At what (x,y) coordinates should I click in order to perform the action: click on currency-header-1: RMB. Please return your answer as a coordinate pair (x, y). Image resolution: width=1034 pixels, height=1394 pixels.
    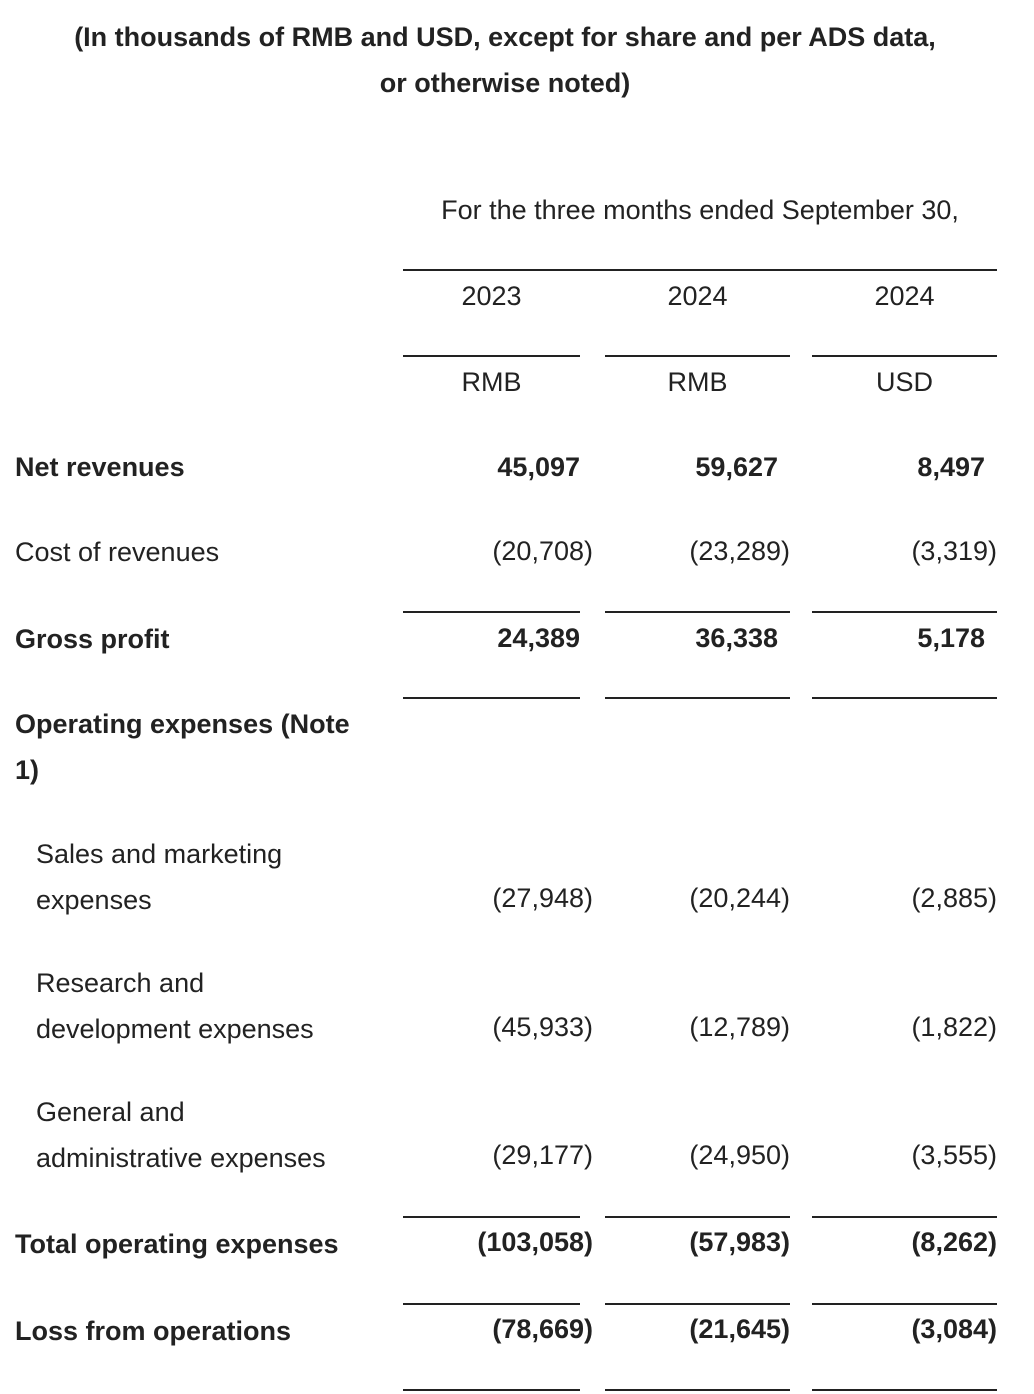
    Looking at the image, I should click on (491, 382).